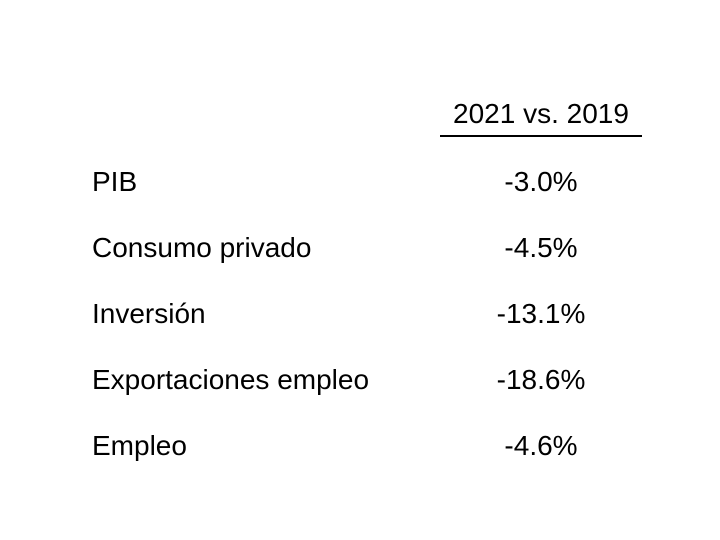  Describe the element at coordinates (541, 379) in the screenshot. I see `row-value: -18.6%` at that location.